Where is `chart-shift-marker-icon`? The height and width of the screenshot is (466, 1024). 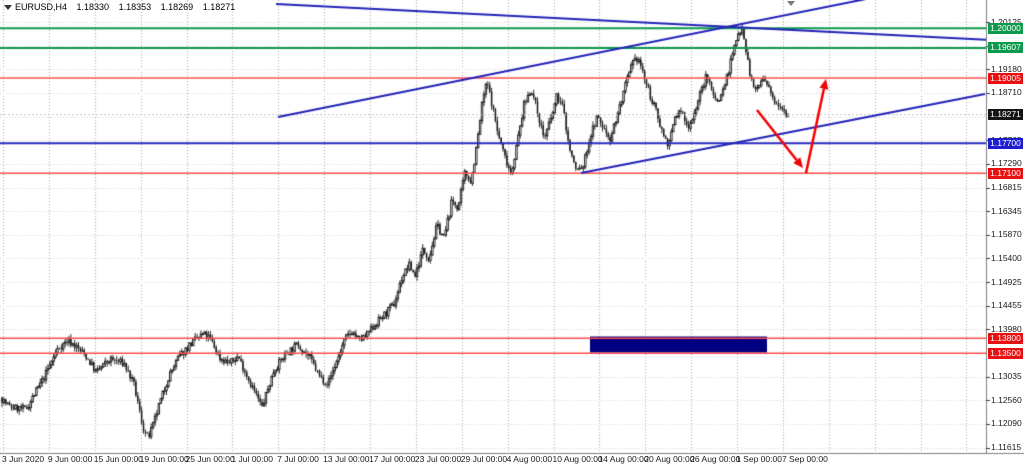
chart-shift-marker-icon is located at coordinates (791, 3).